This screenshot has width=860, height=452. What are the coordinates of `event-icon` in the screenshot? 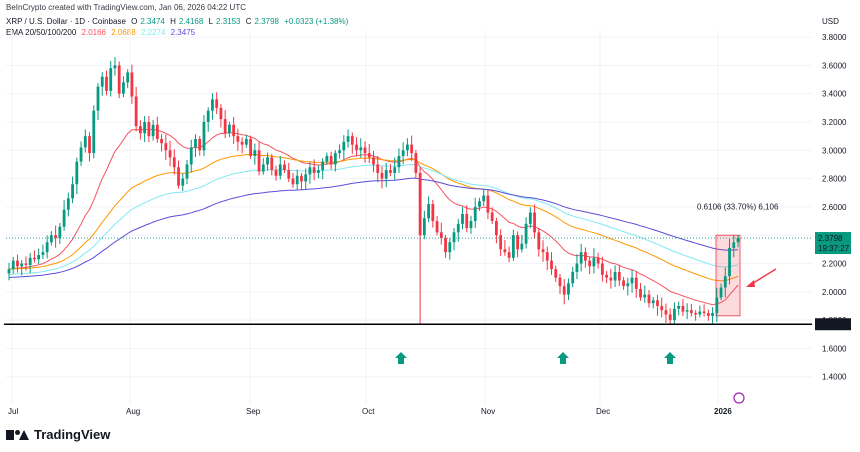 It's located at (739, 398).